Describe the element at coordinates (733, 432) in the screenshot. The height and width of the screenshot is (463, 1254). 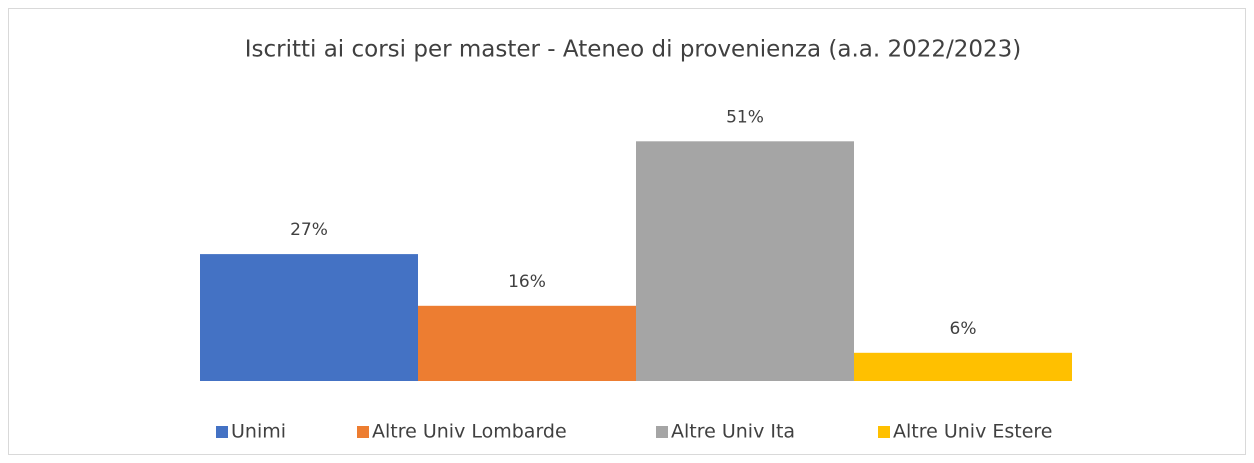
I see `legend-label: Altre Univ Ita` at that location.